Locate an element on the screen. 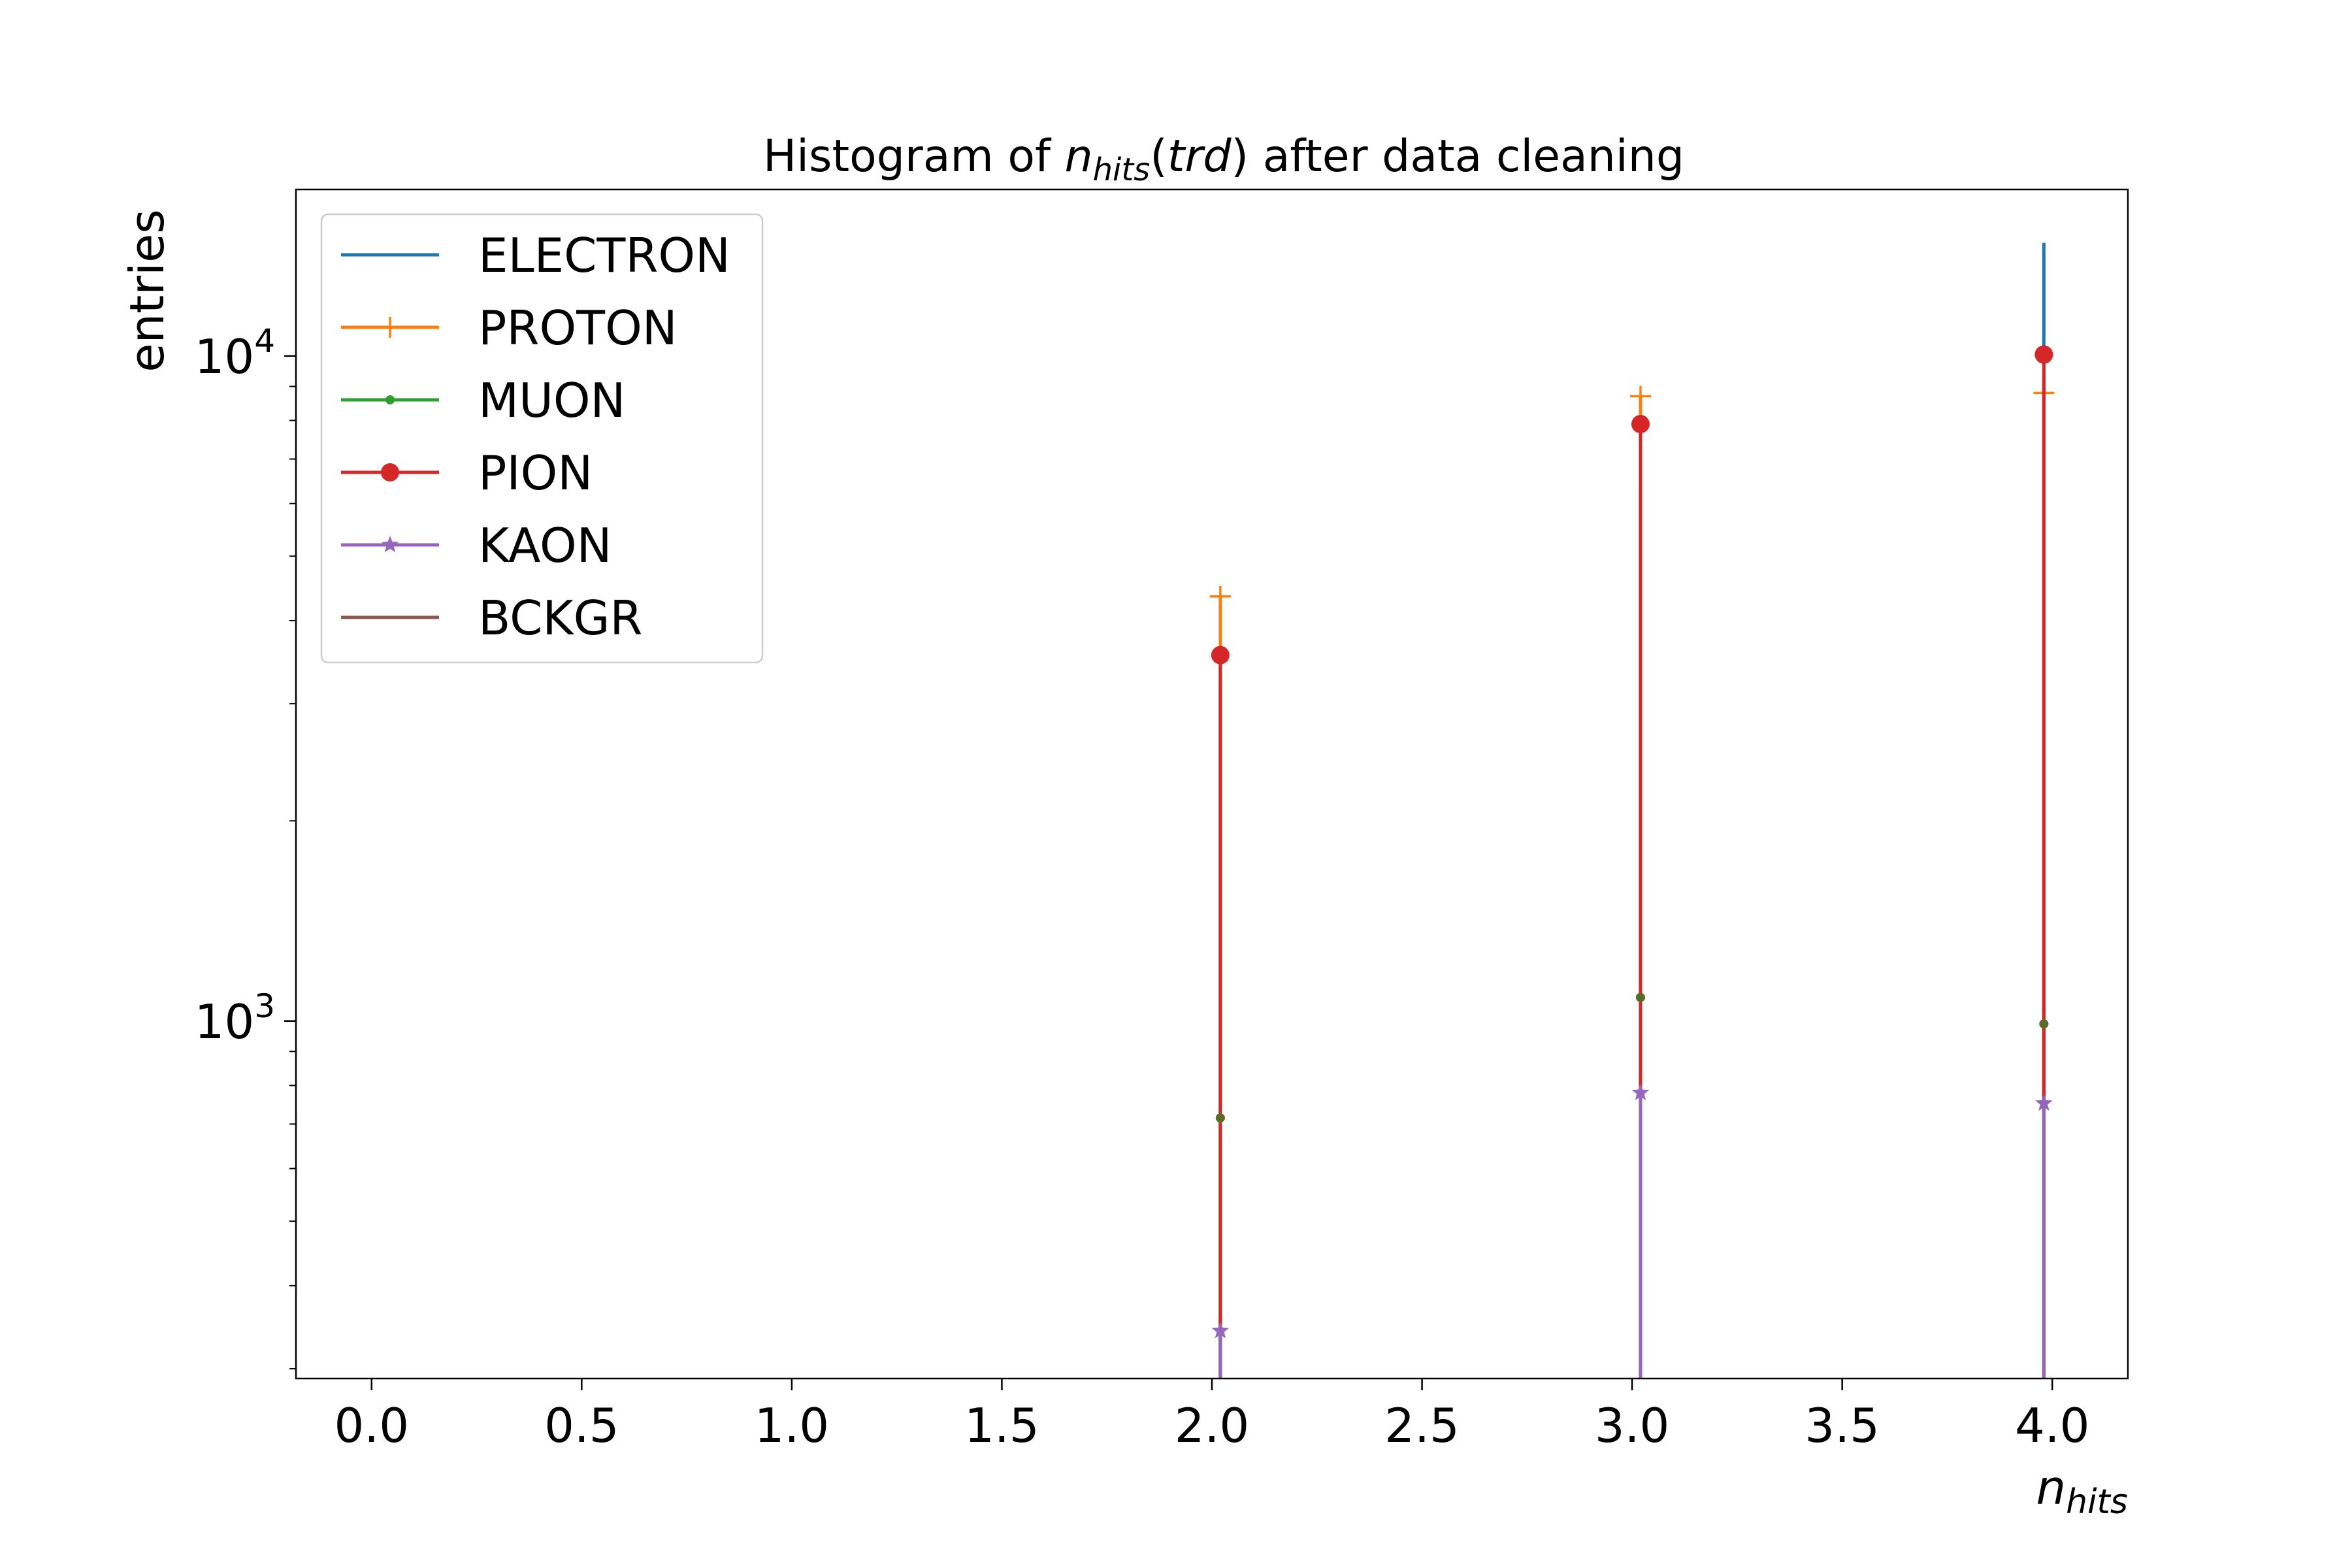 The width and height of the screenshot is (2352, 1568). legend-item-bckgr: BCKGR is located at coordinates (491, 618).